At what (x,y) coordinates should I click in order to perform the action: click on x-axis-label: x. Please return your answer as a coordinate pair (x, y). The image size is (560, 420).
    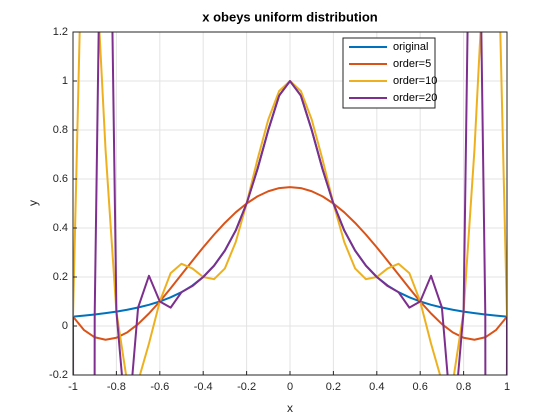
    Looking at the image, I should click on (290, 408).